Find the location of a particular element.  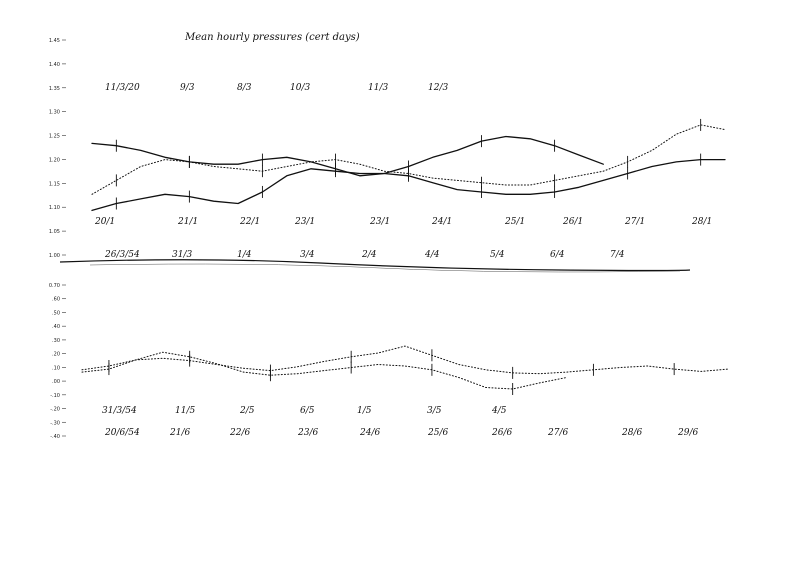

date-label: 5/4 is located at coordinates (497, 255).